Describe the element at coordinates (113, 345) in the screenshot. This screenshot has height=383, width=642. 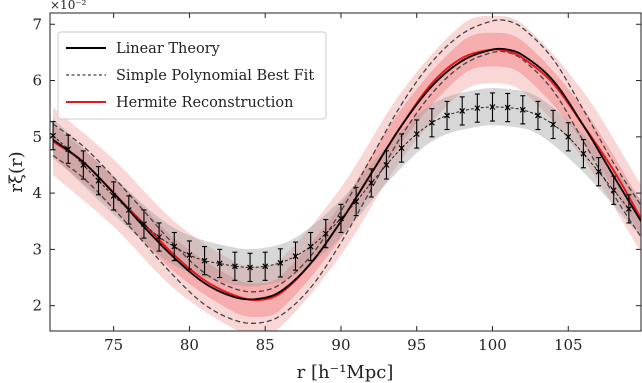
I see `x-tick-label: 75` at that location.